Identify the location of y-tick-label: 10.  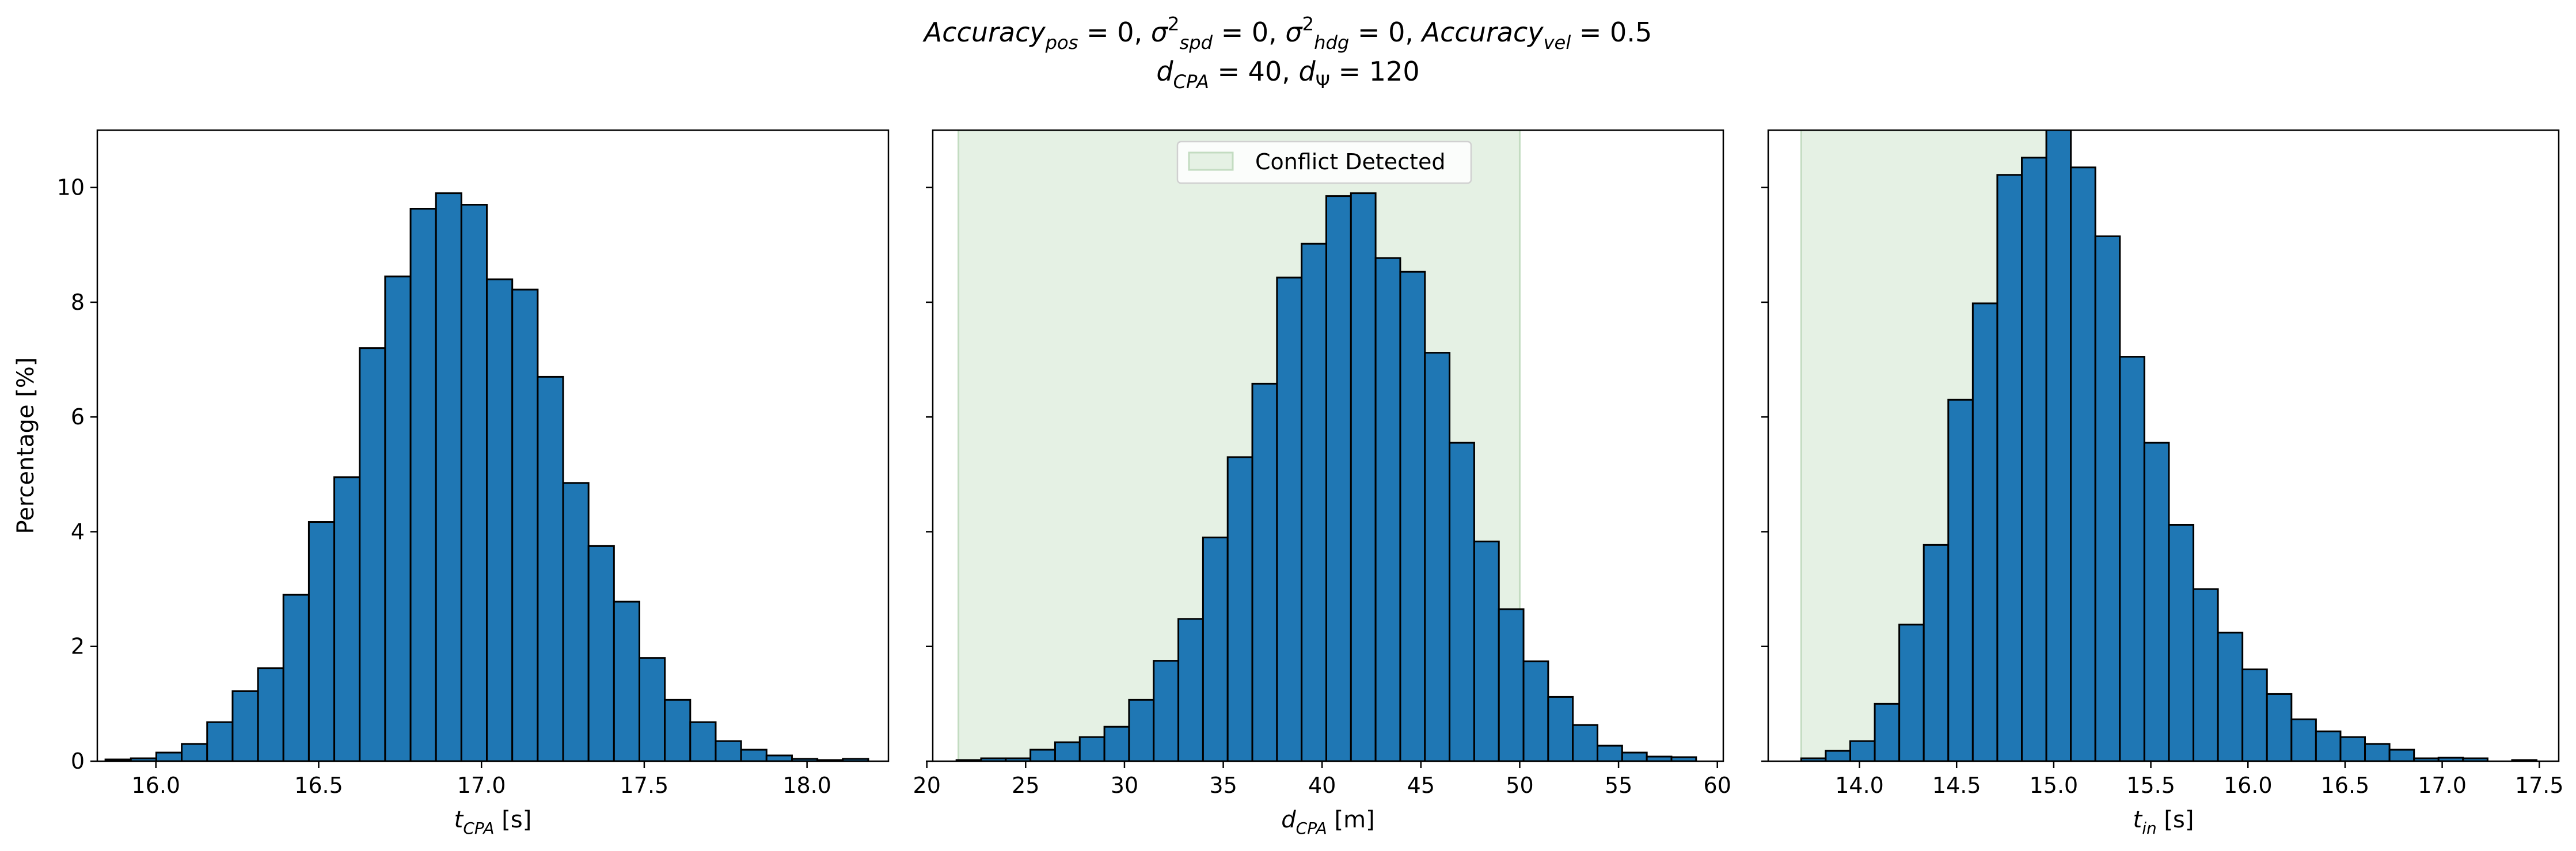
(71, 187).